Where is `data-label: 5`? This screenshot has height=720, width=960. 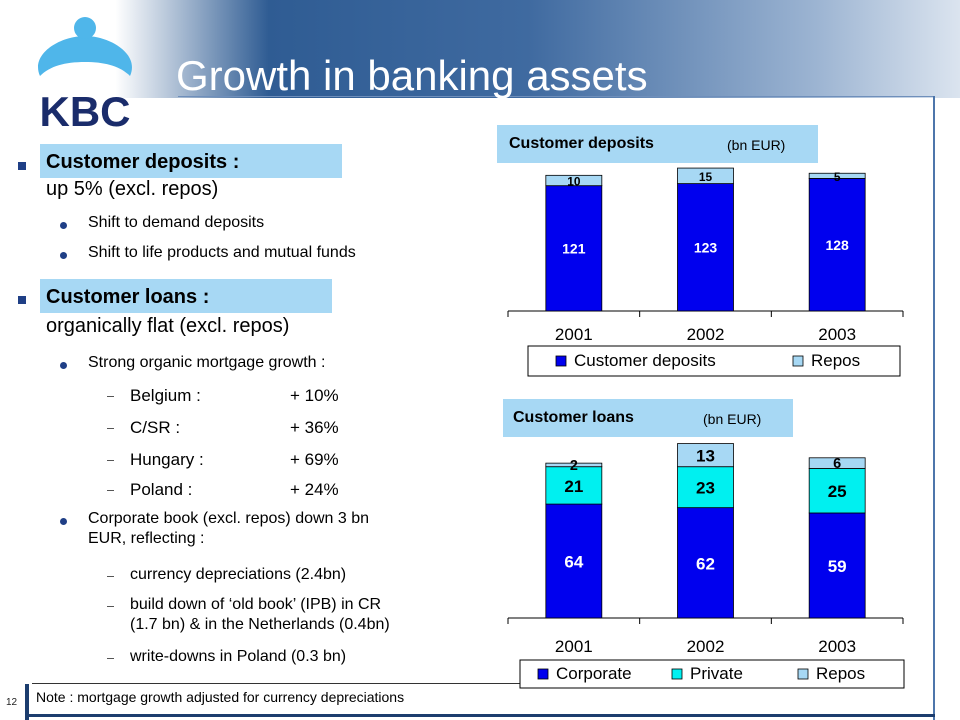
data-label: 5 is located at coordinates (837, 177).